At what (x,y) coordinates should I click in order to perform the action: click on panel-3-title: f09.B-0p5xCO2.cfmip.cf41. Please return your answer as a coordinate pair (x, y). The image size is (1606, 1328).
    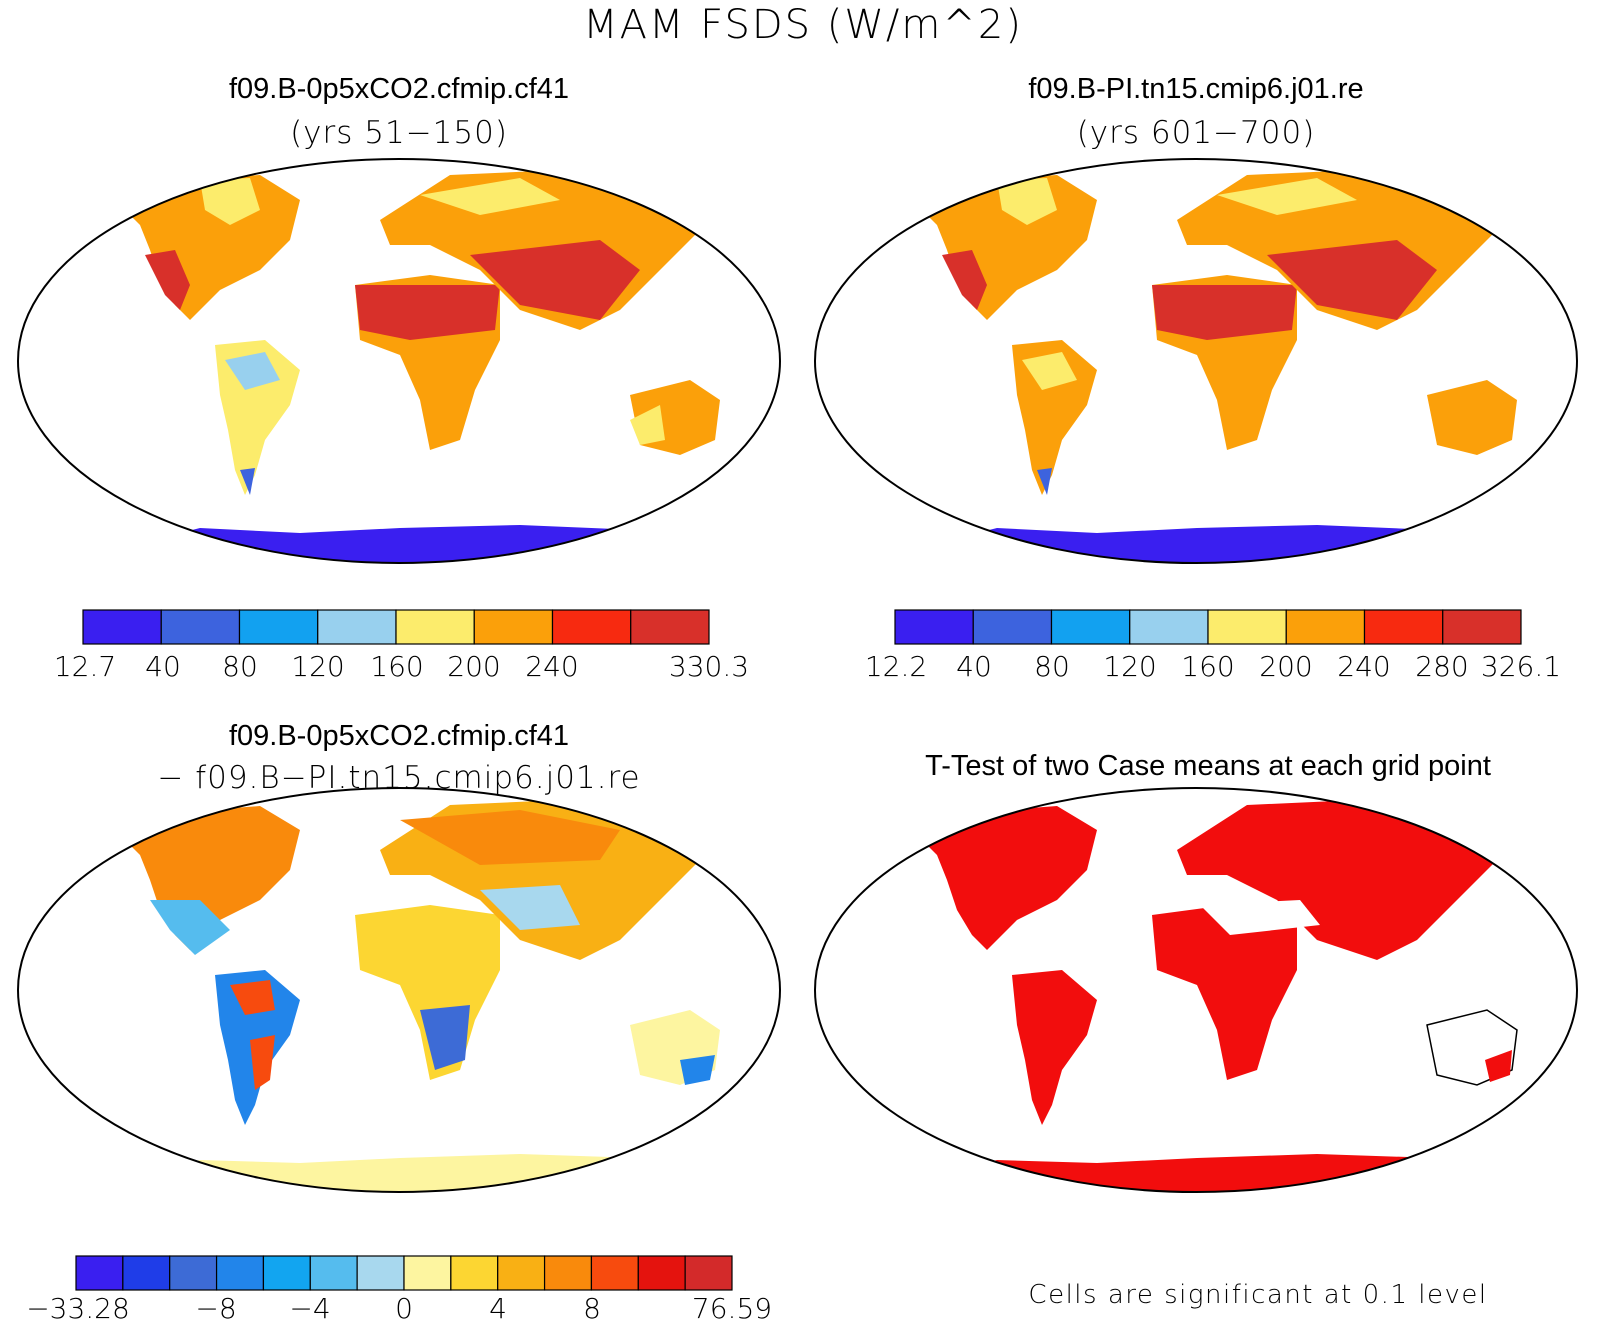
    Looking at the image, I should click on (399, 736).